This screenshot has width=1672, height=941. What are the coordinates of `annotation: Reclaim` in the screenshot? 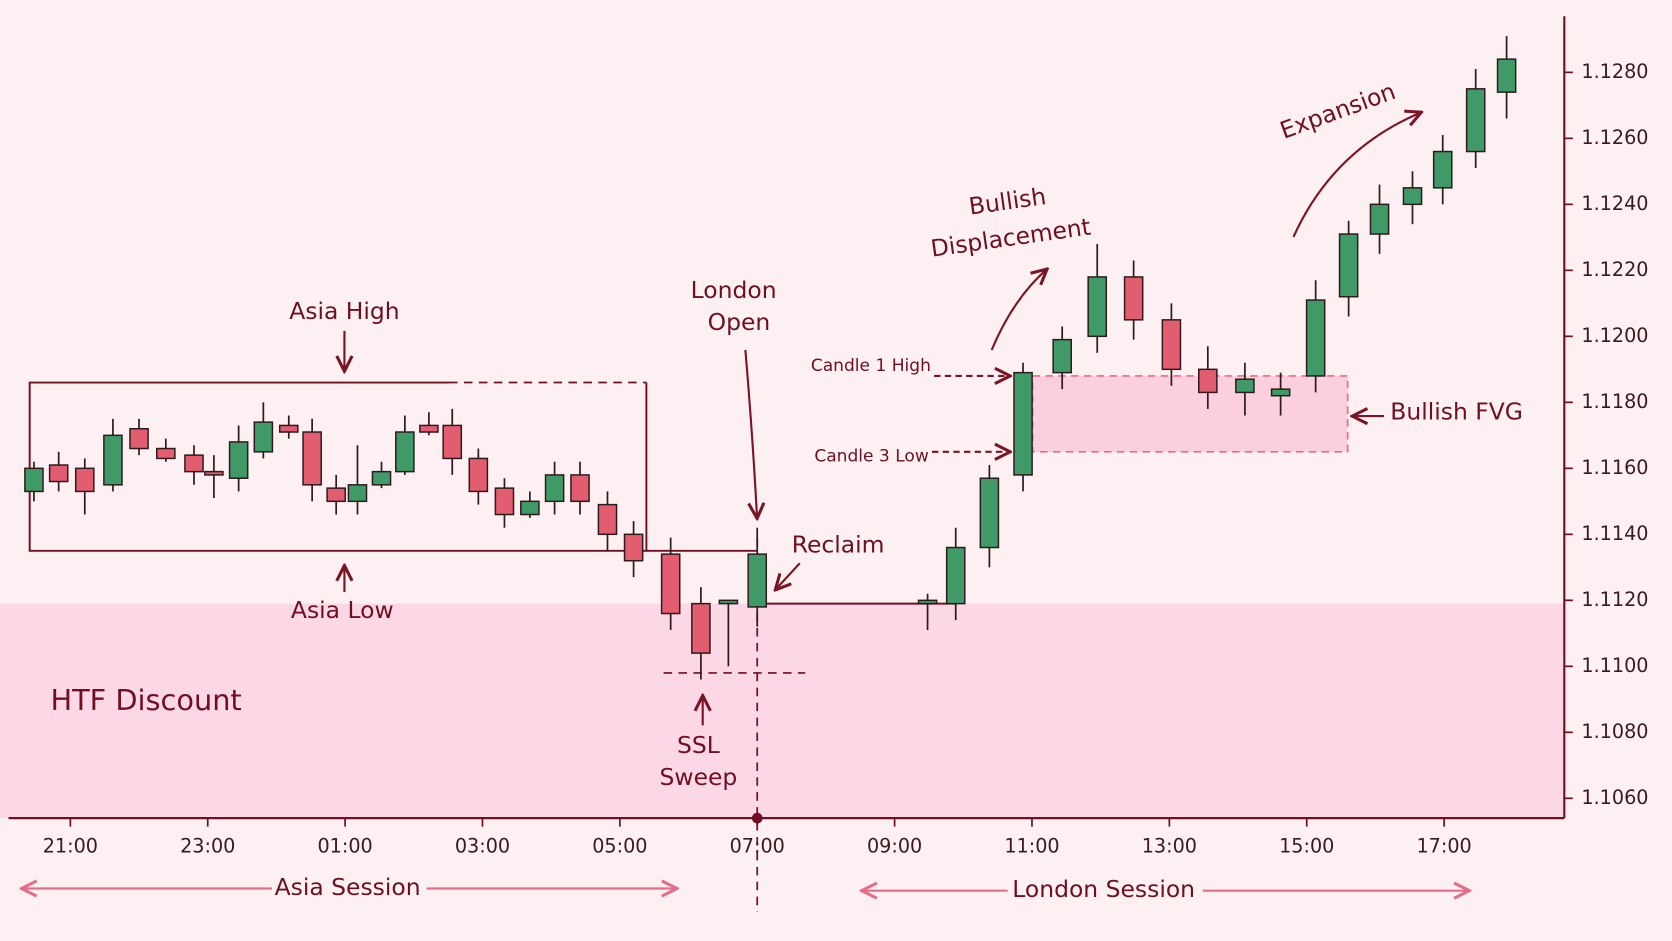 It's located at (838, 545).